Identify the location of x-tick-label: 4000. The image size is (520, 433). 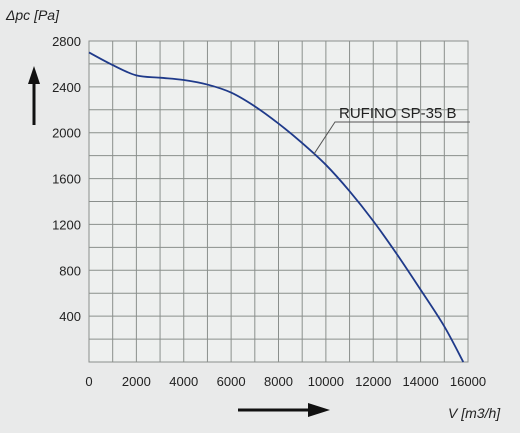
(183, 381).